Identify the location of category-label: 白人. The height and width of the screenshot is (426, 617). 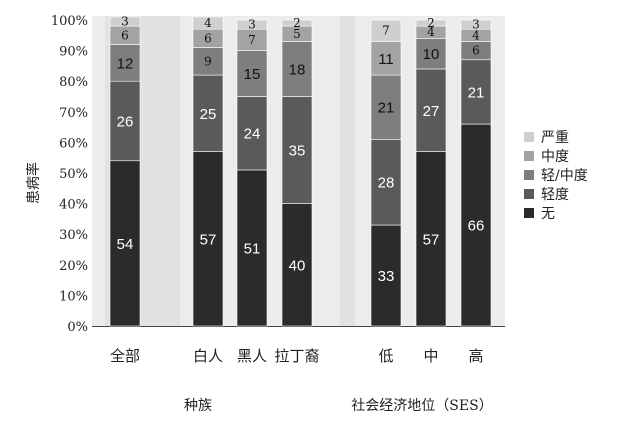
(208, 356).